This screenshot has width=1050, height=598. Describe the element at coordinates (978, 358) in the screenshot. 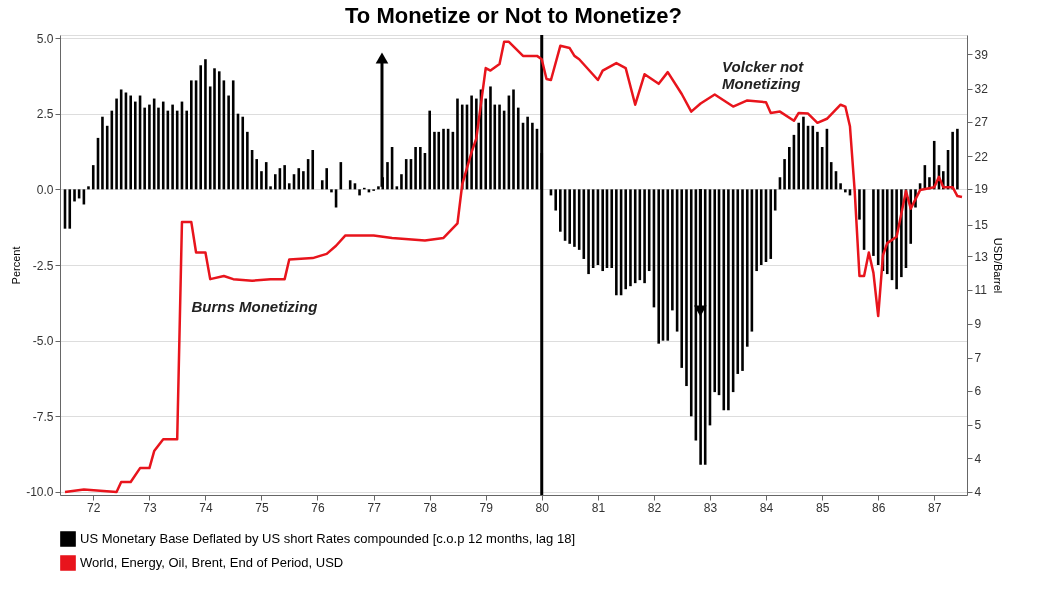

I see `y2-tick-label: 7` at that location.